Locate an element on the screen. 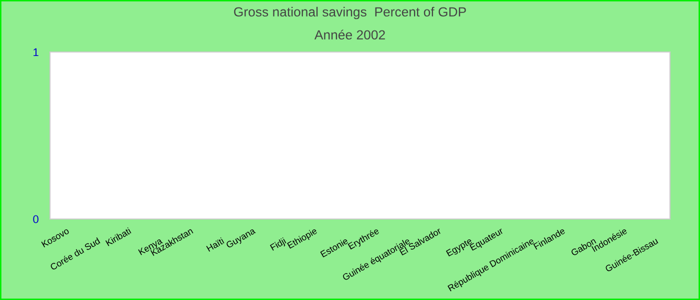 The height and width of the screenshot is (300, 700). x-tick-label: Haïti is located at coordinates (215, 244).